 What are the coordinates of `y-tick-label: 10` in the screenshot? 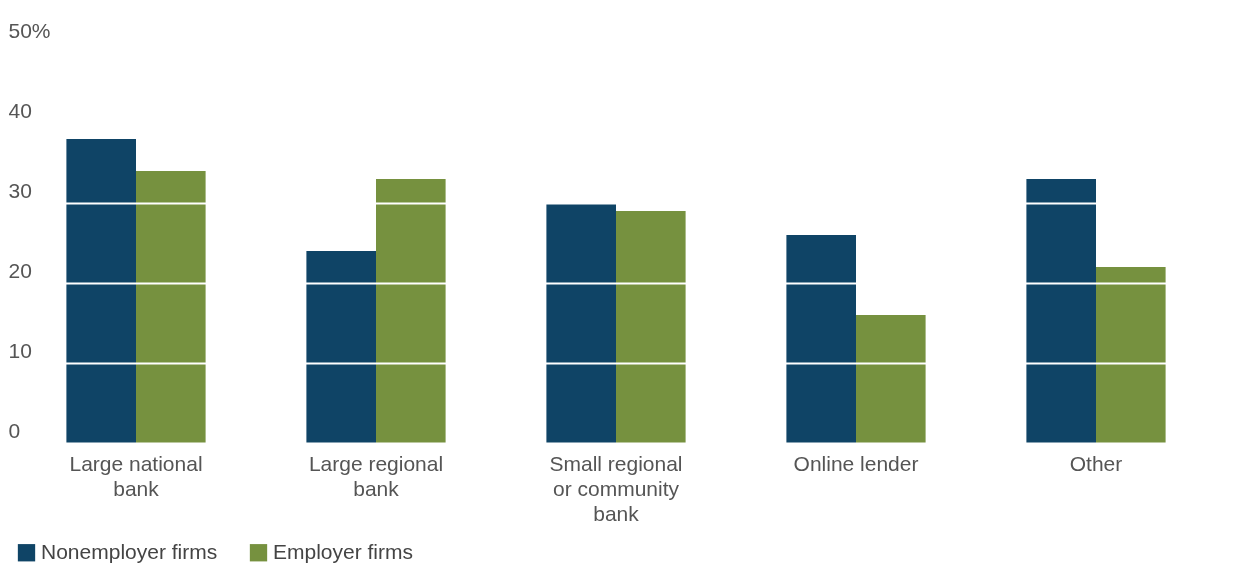 It's located at (20, 350).